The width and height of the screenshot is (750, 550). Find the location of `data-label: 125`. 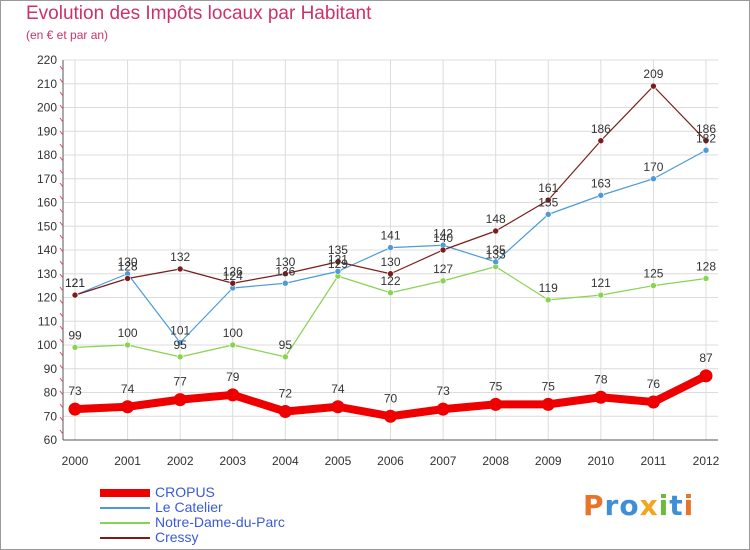

data-label: 125 is located at coordinates (653, 274).